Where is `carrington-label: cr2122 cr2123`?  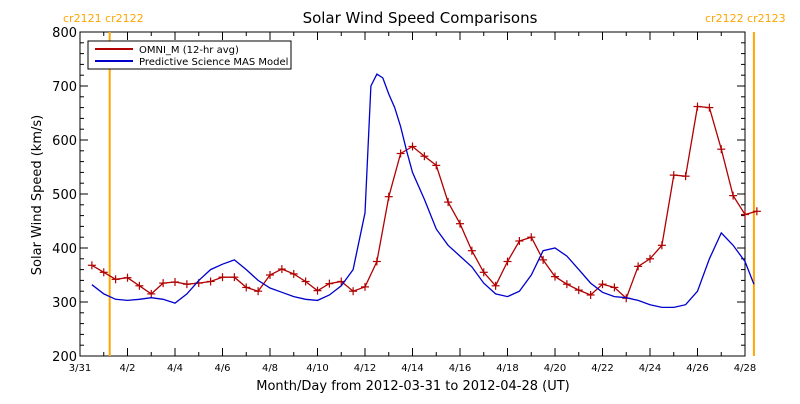 carrington-label: cr2122 cr2123 is located at coordinates (745, 18).